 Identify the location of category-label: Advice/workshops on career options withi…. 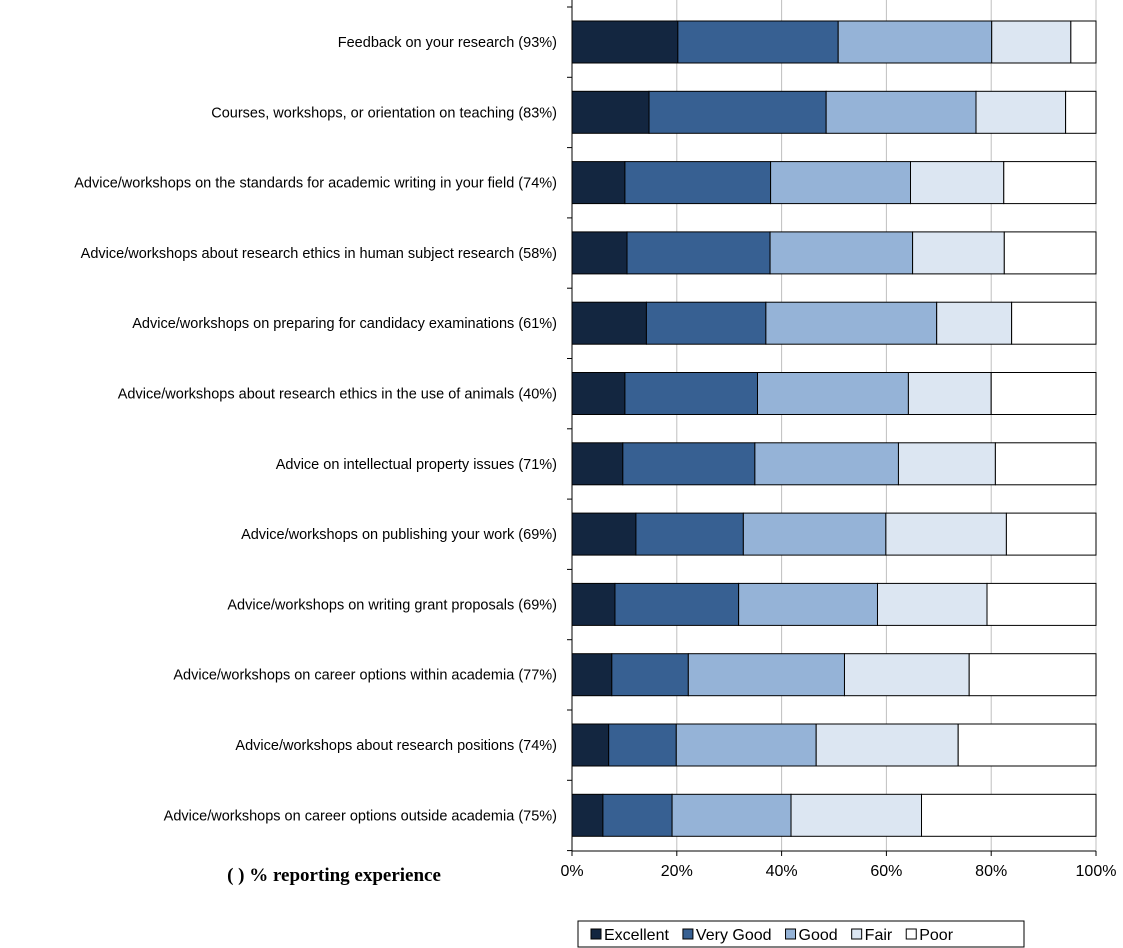
(365, 676).